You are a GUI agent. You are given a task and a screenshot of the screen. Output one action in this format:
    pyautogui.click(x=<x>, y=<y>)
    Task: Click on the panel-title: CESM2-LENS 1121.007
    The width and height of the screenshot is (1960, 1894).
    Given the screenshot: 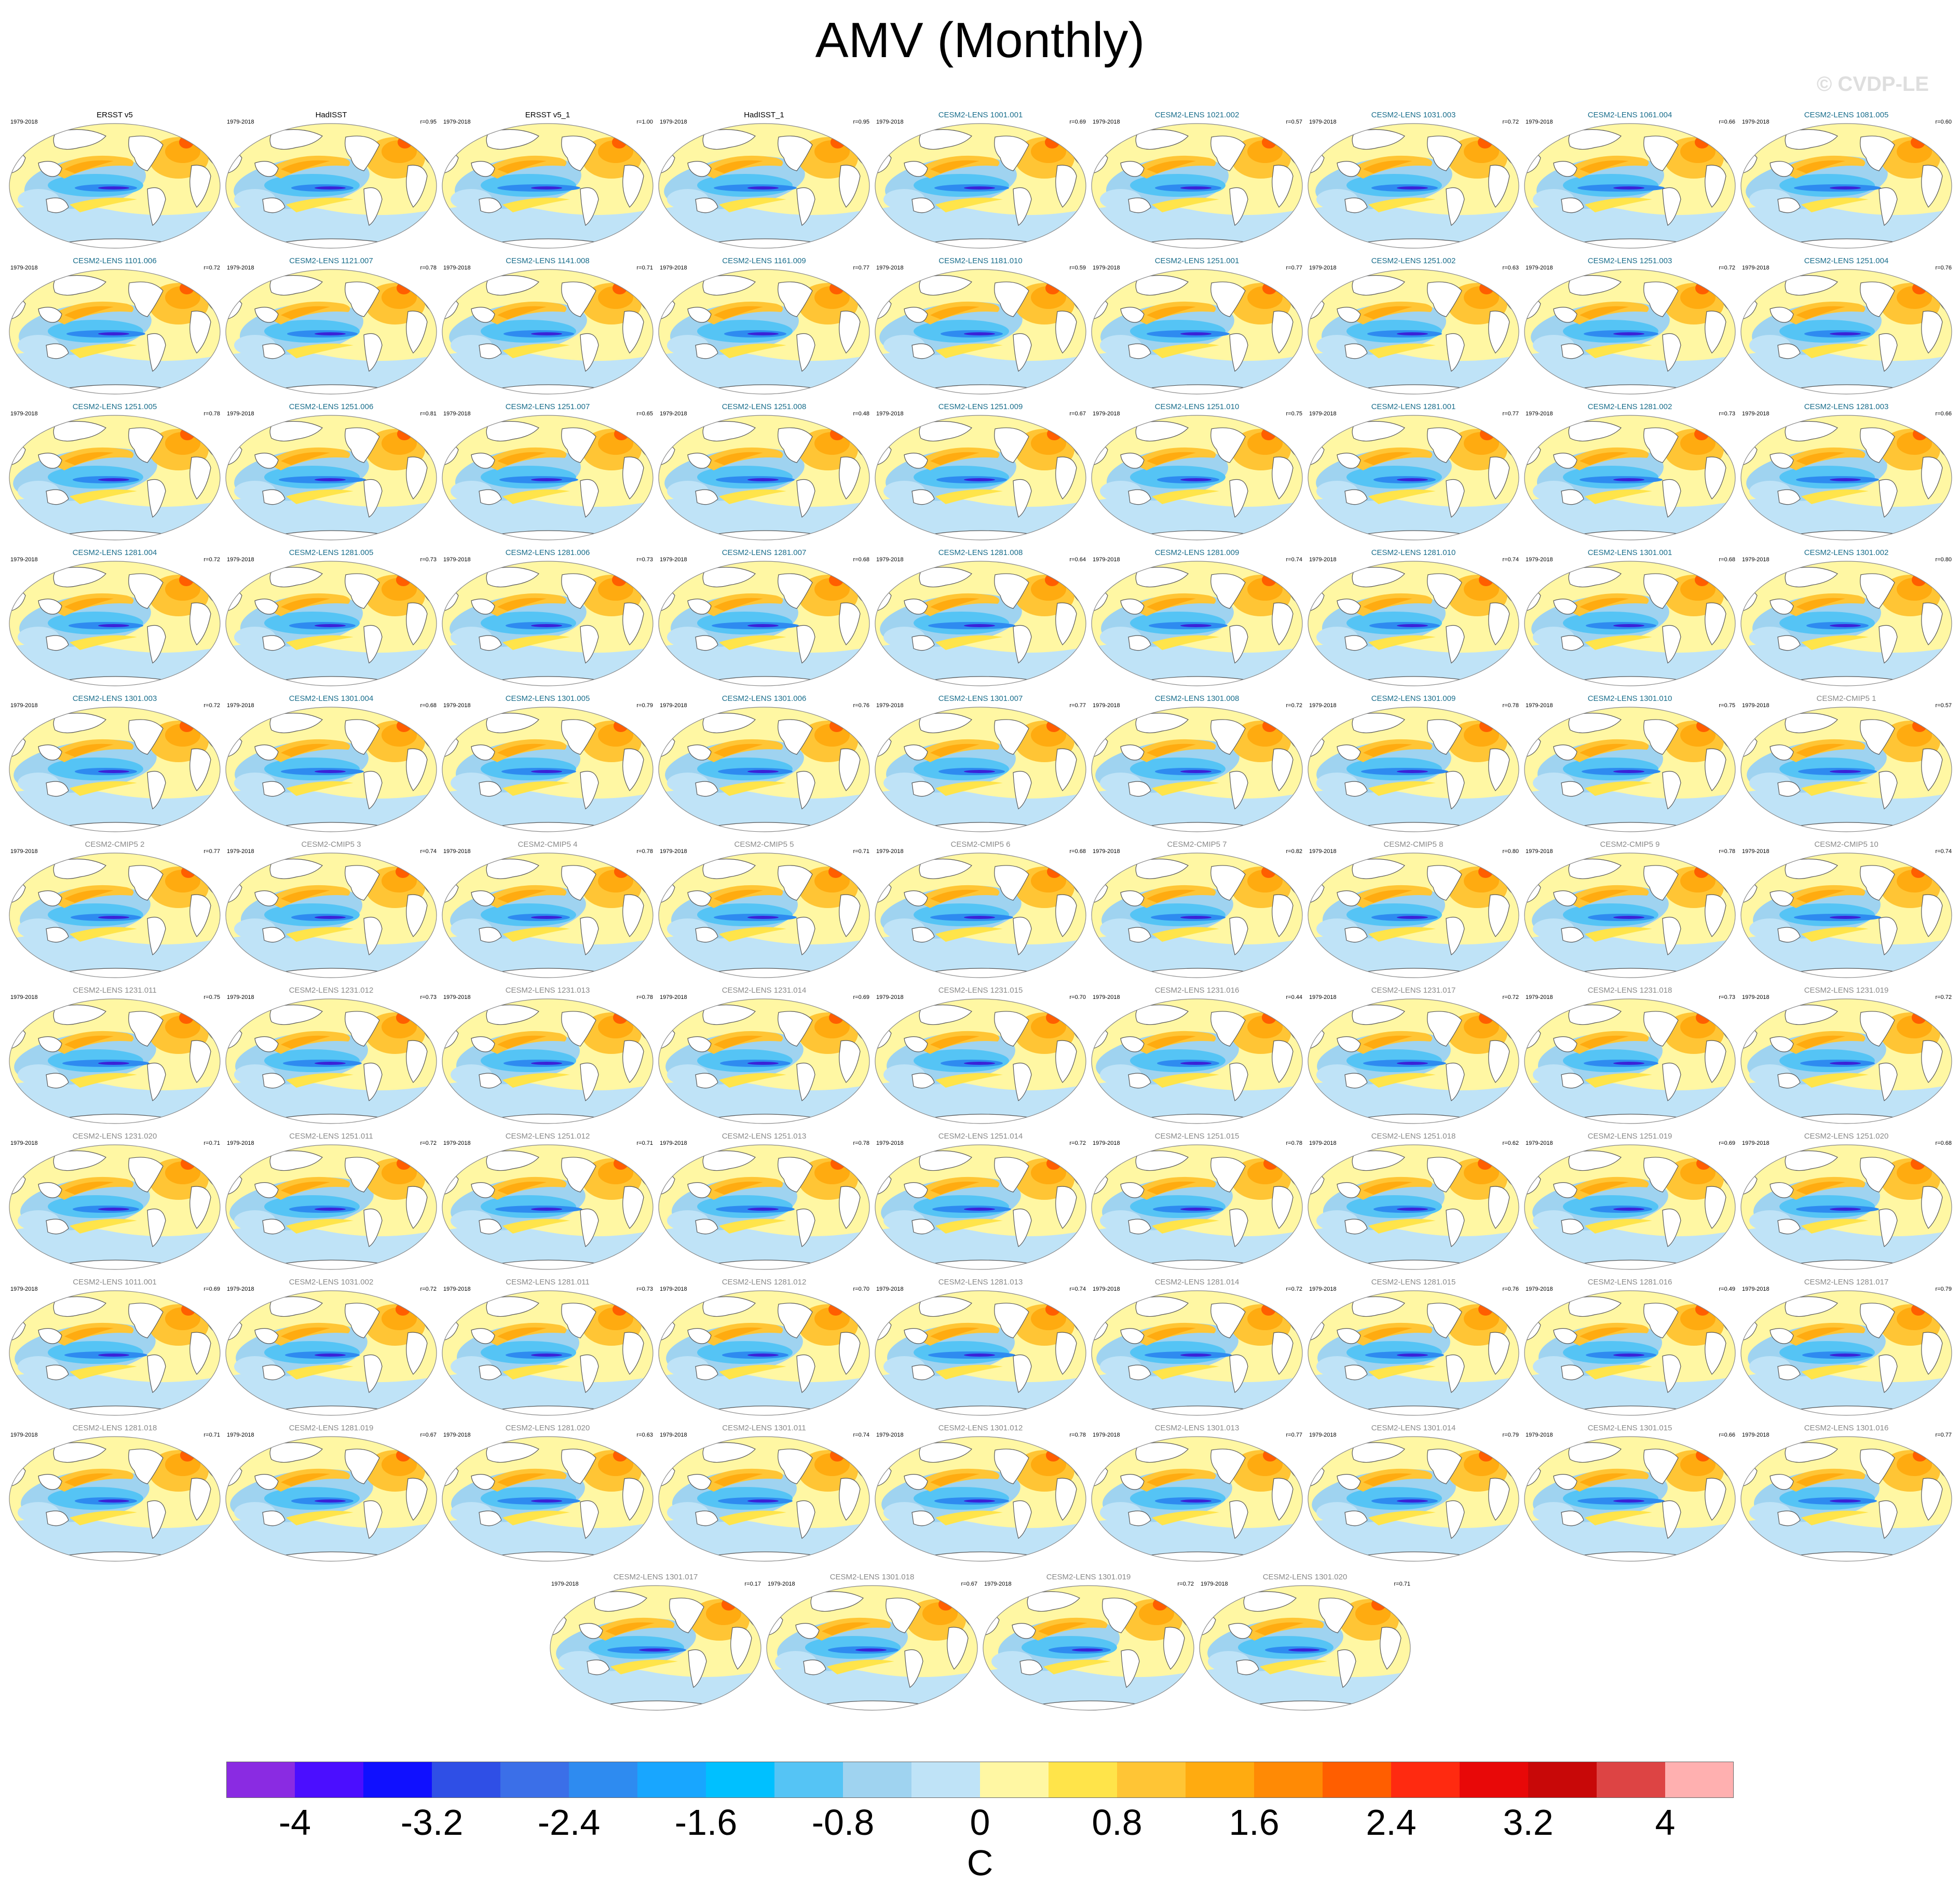 What is the action you would take?
    pyautogui.click(x=331, y=260)
    